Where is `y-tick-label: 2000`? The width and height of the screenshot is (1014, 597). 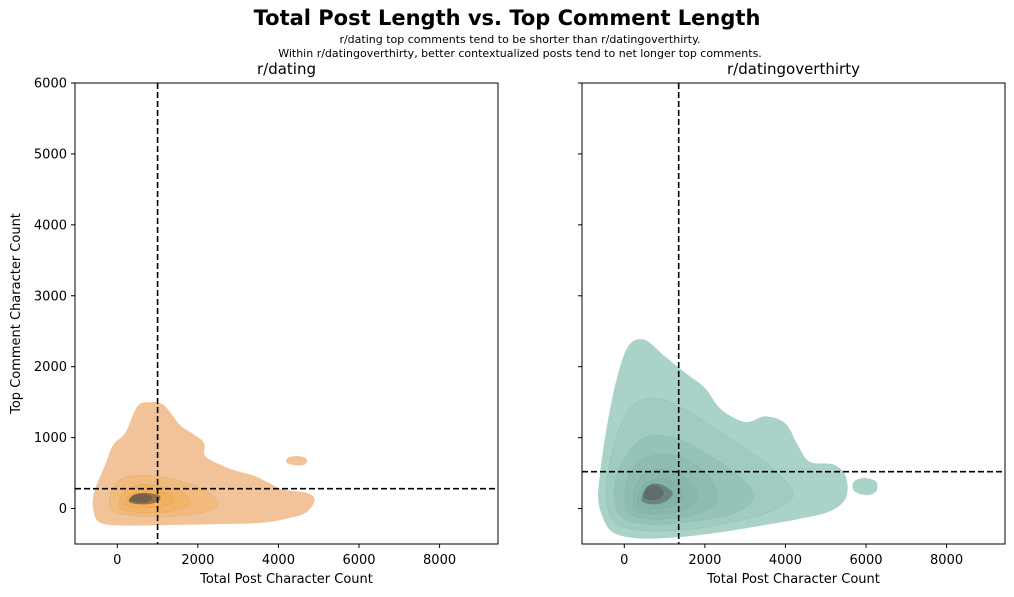
y-tick-label: 2000 is located at coordinates (50, 367).